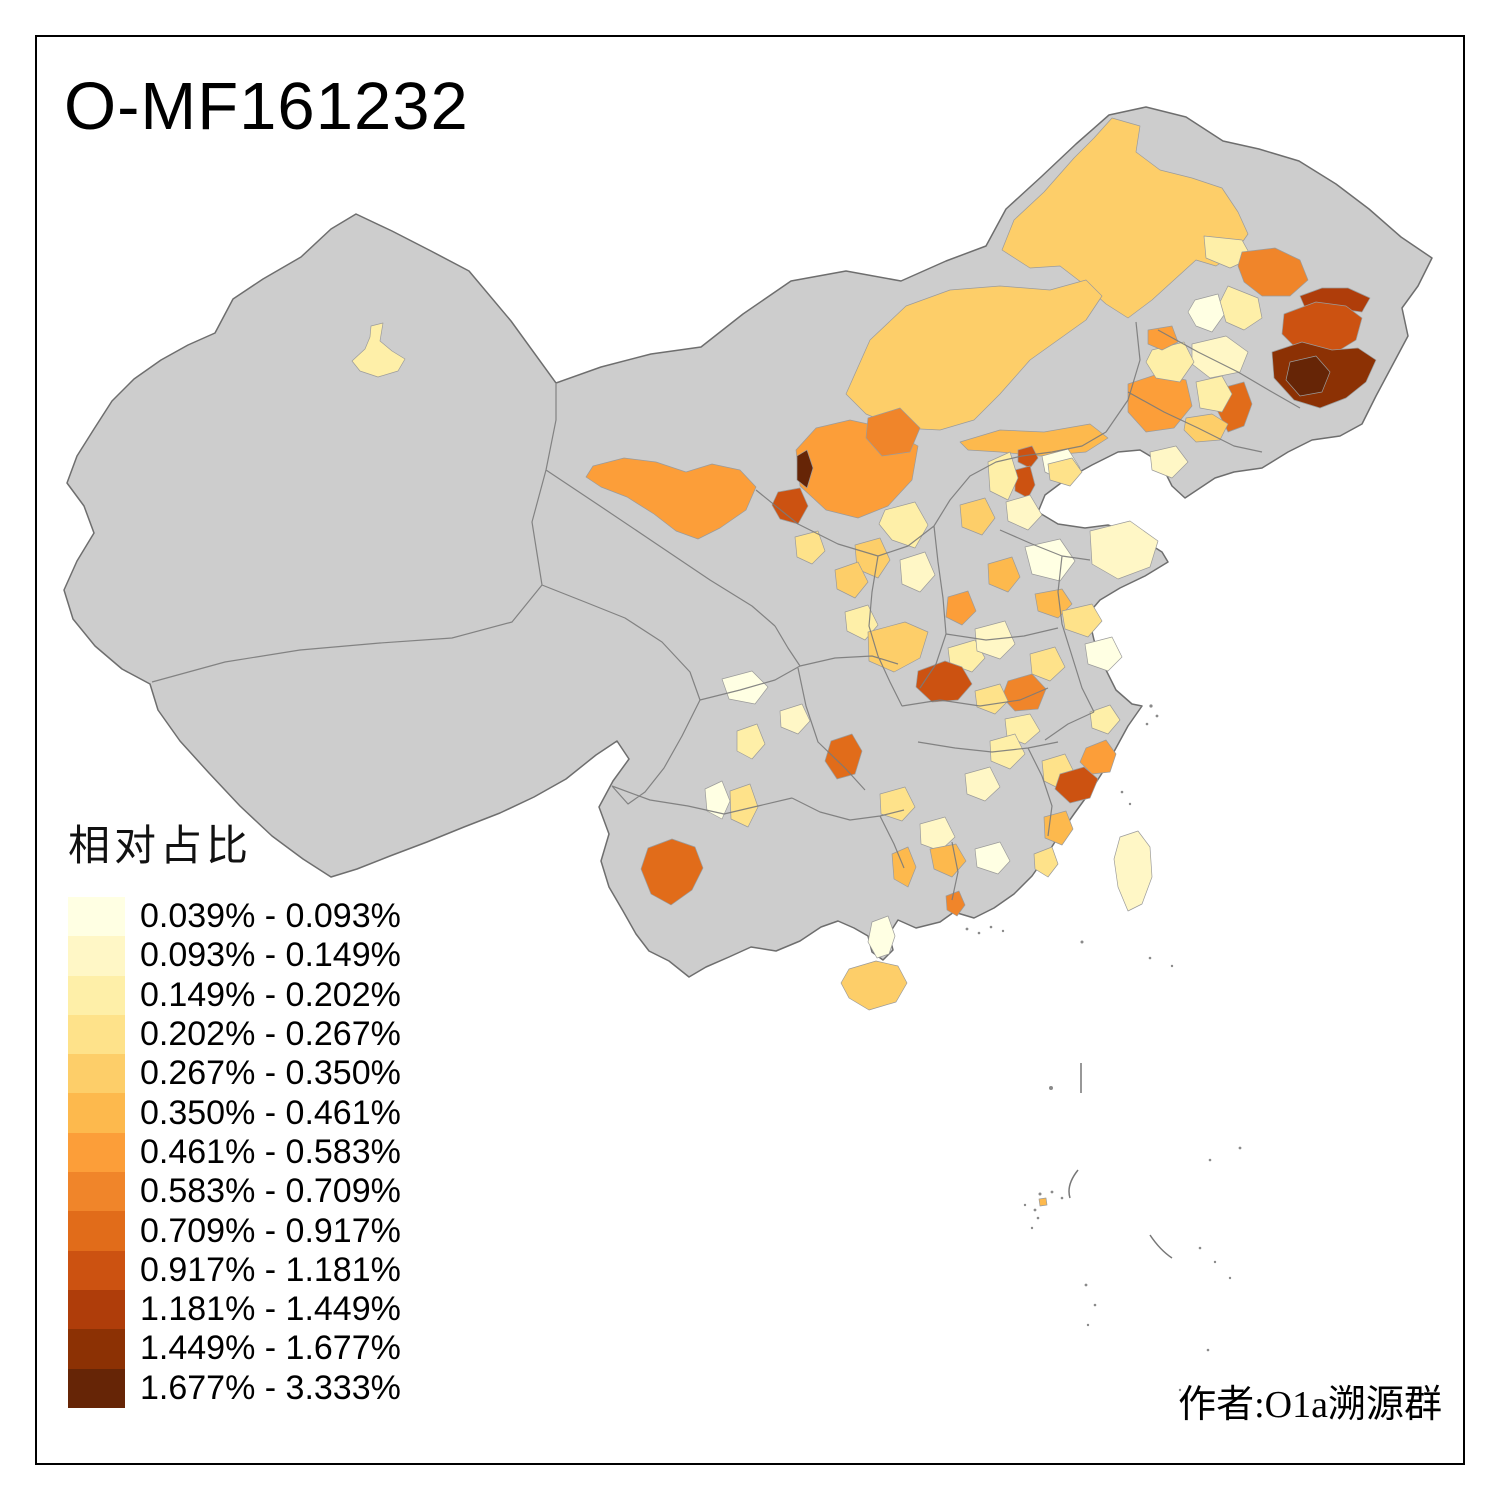  What do you see at coordinates (270, 1073) in the screenshot?
I see `legend-label: 0.267% - 0.350%` at bounding box center [270, 1073].